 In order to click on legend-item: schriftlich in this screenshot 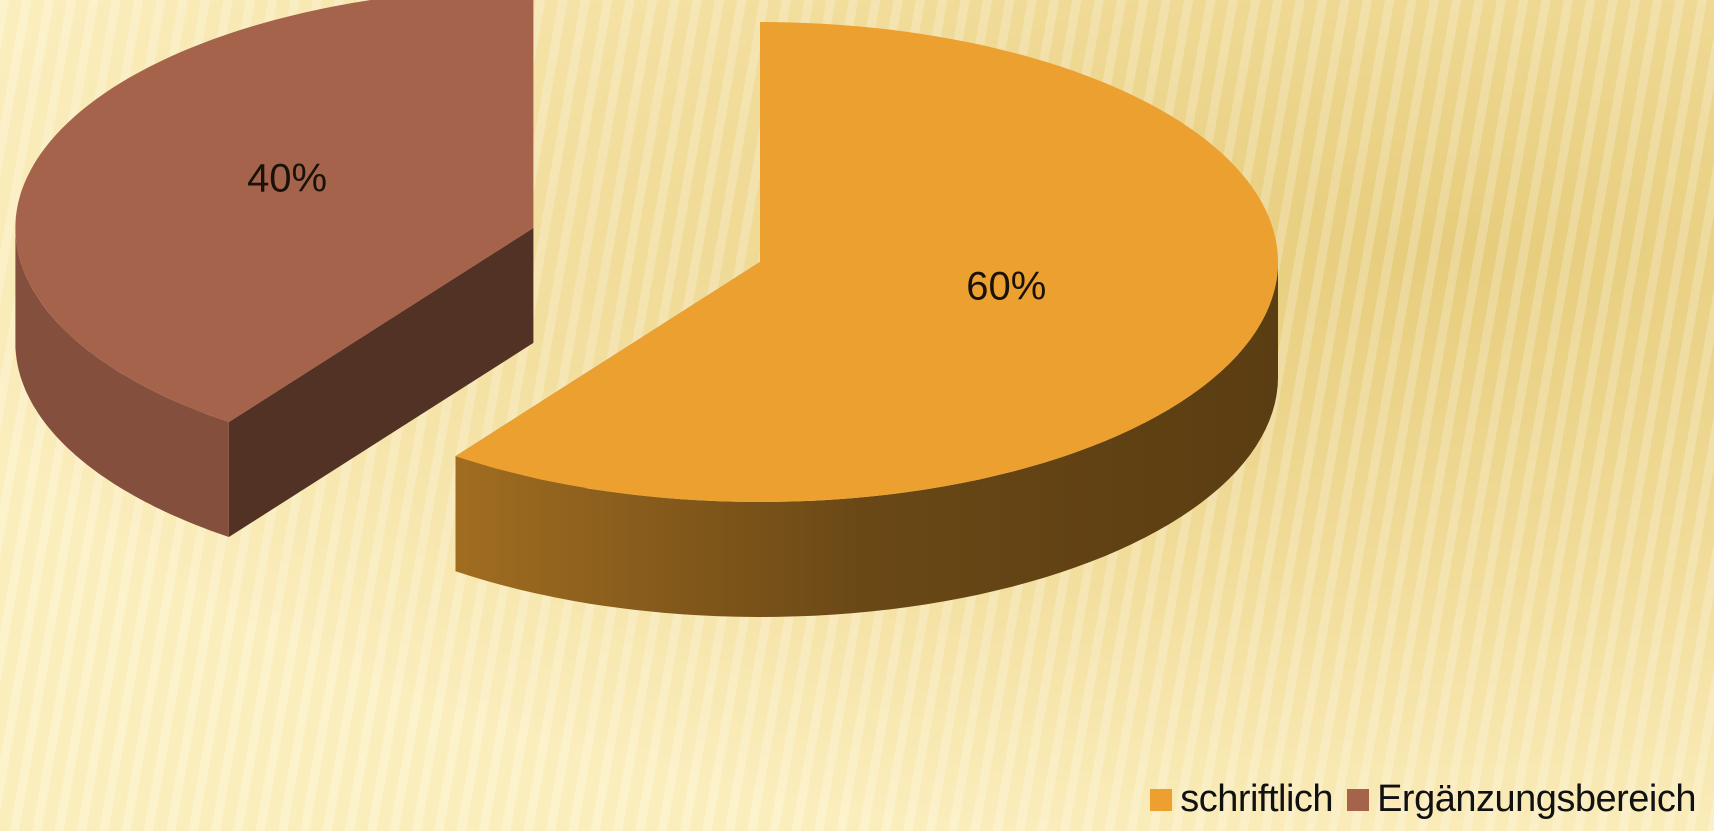, I will do `click(1242, 799)`.